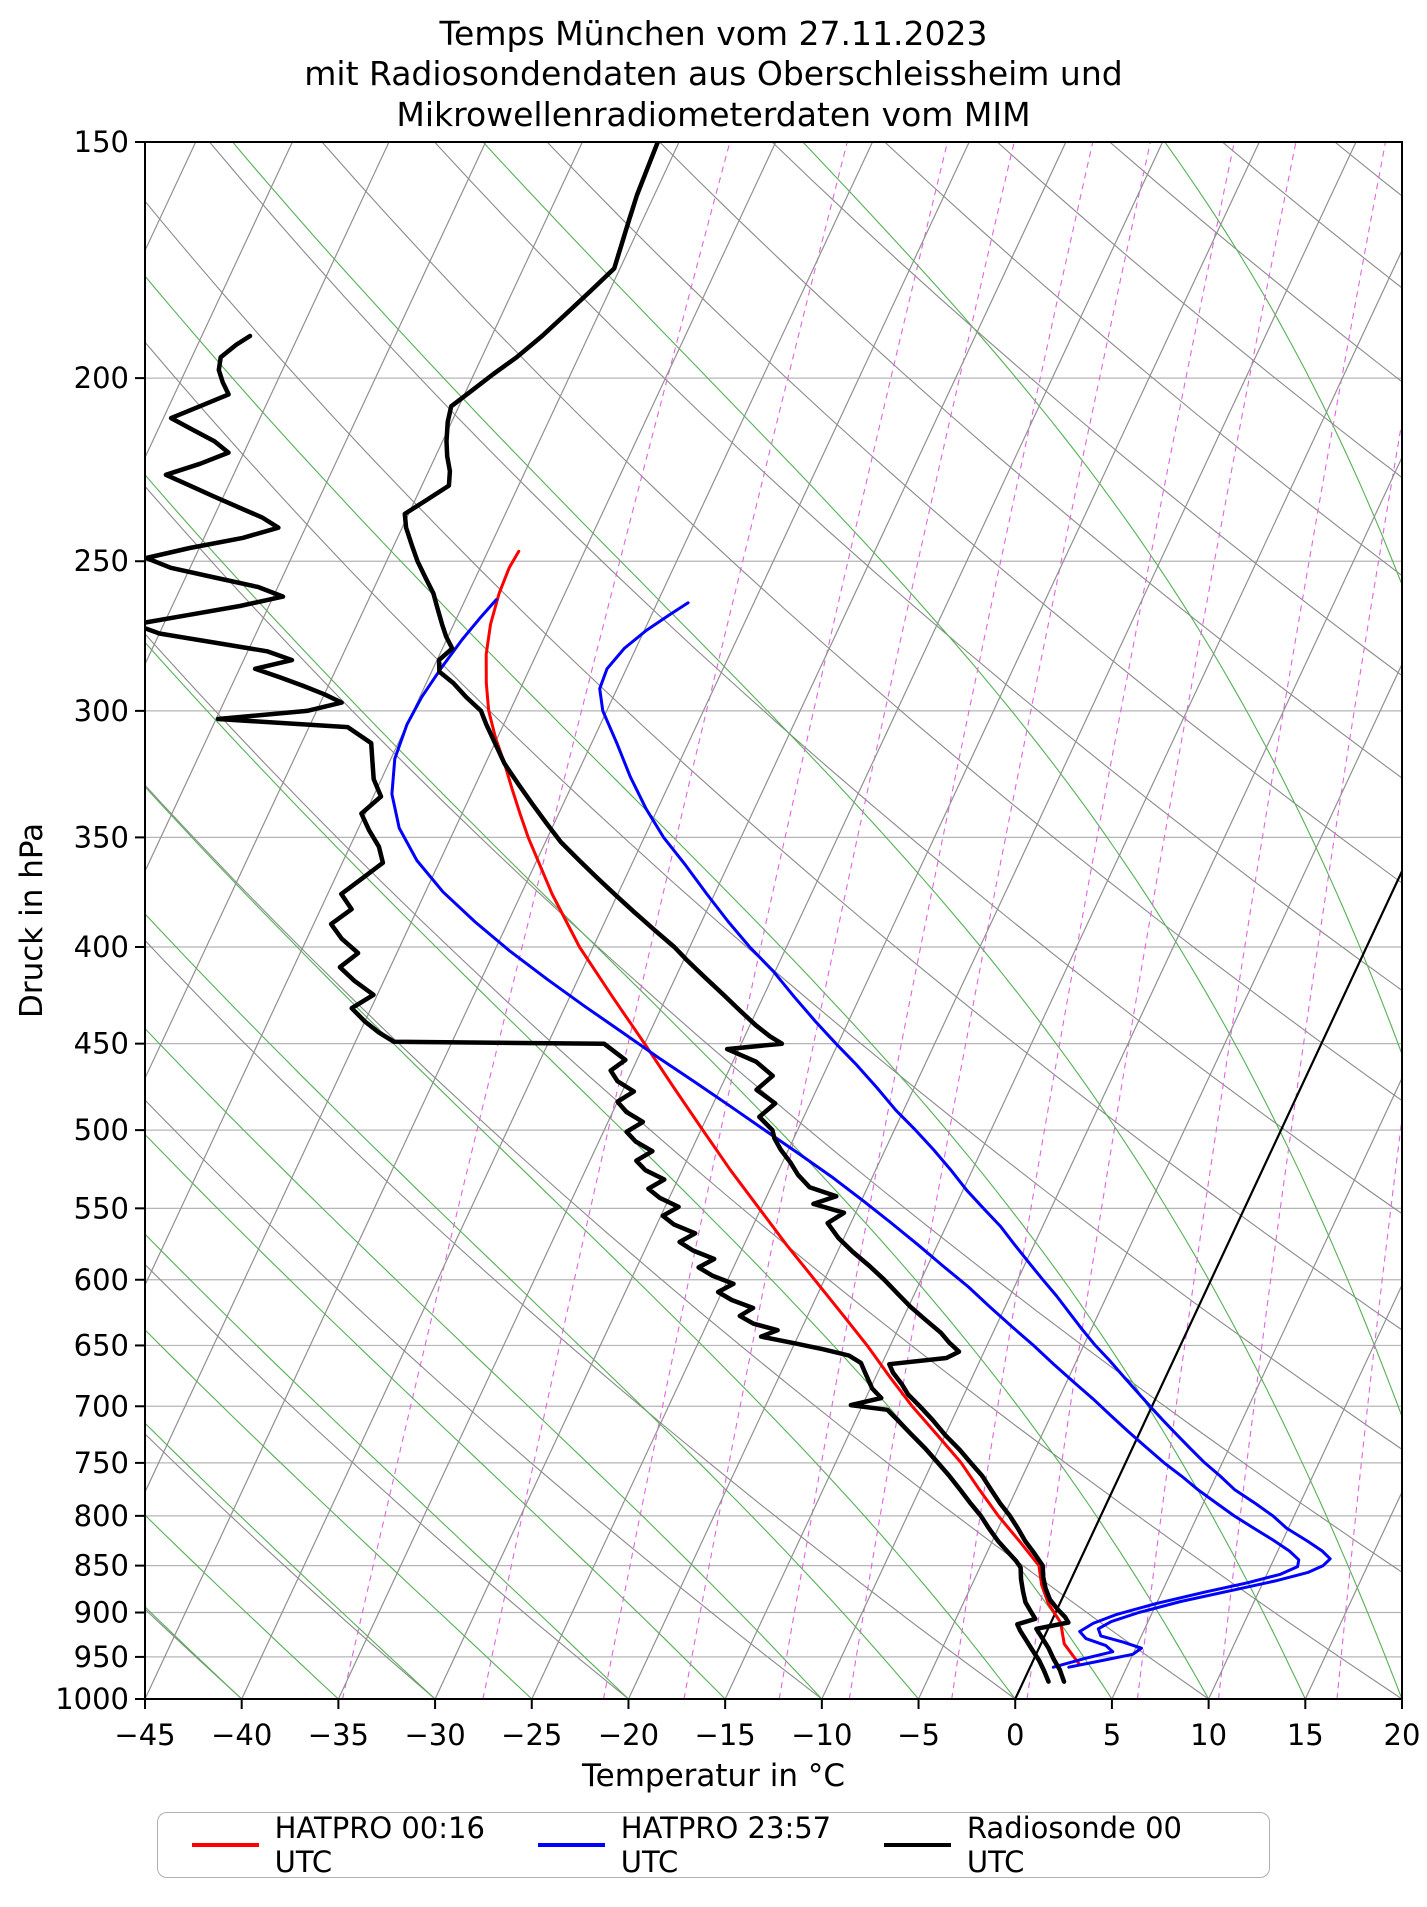 The height and width of the screenshot is (1907, 1427). Describe the element at coordinates (101, 1280) in the screenshot. I see `svg-text: 600` at that location.